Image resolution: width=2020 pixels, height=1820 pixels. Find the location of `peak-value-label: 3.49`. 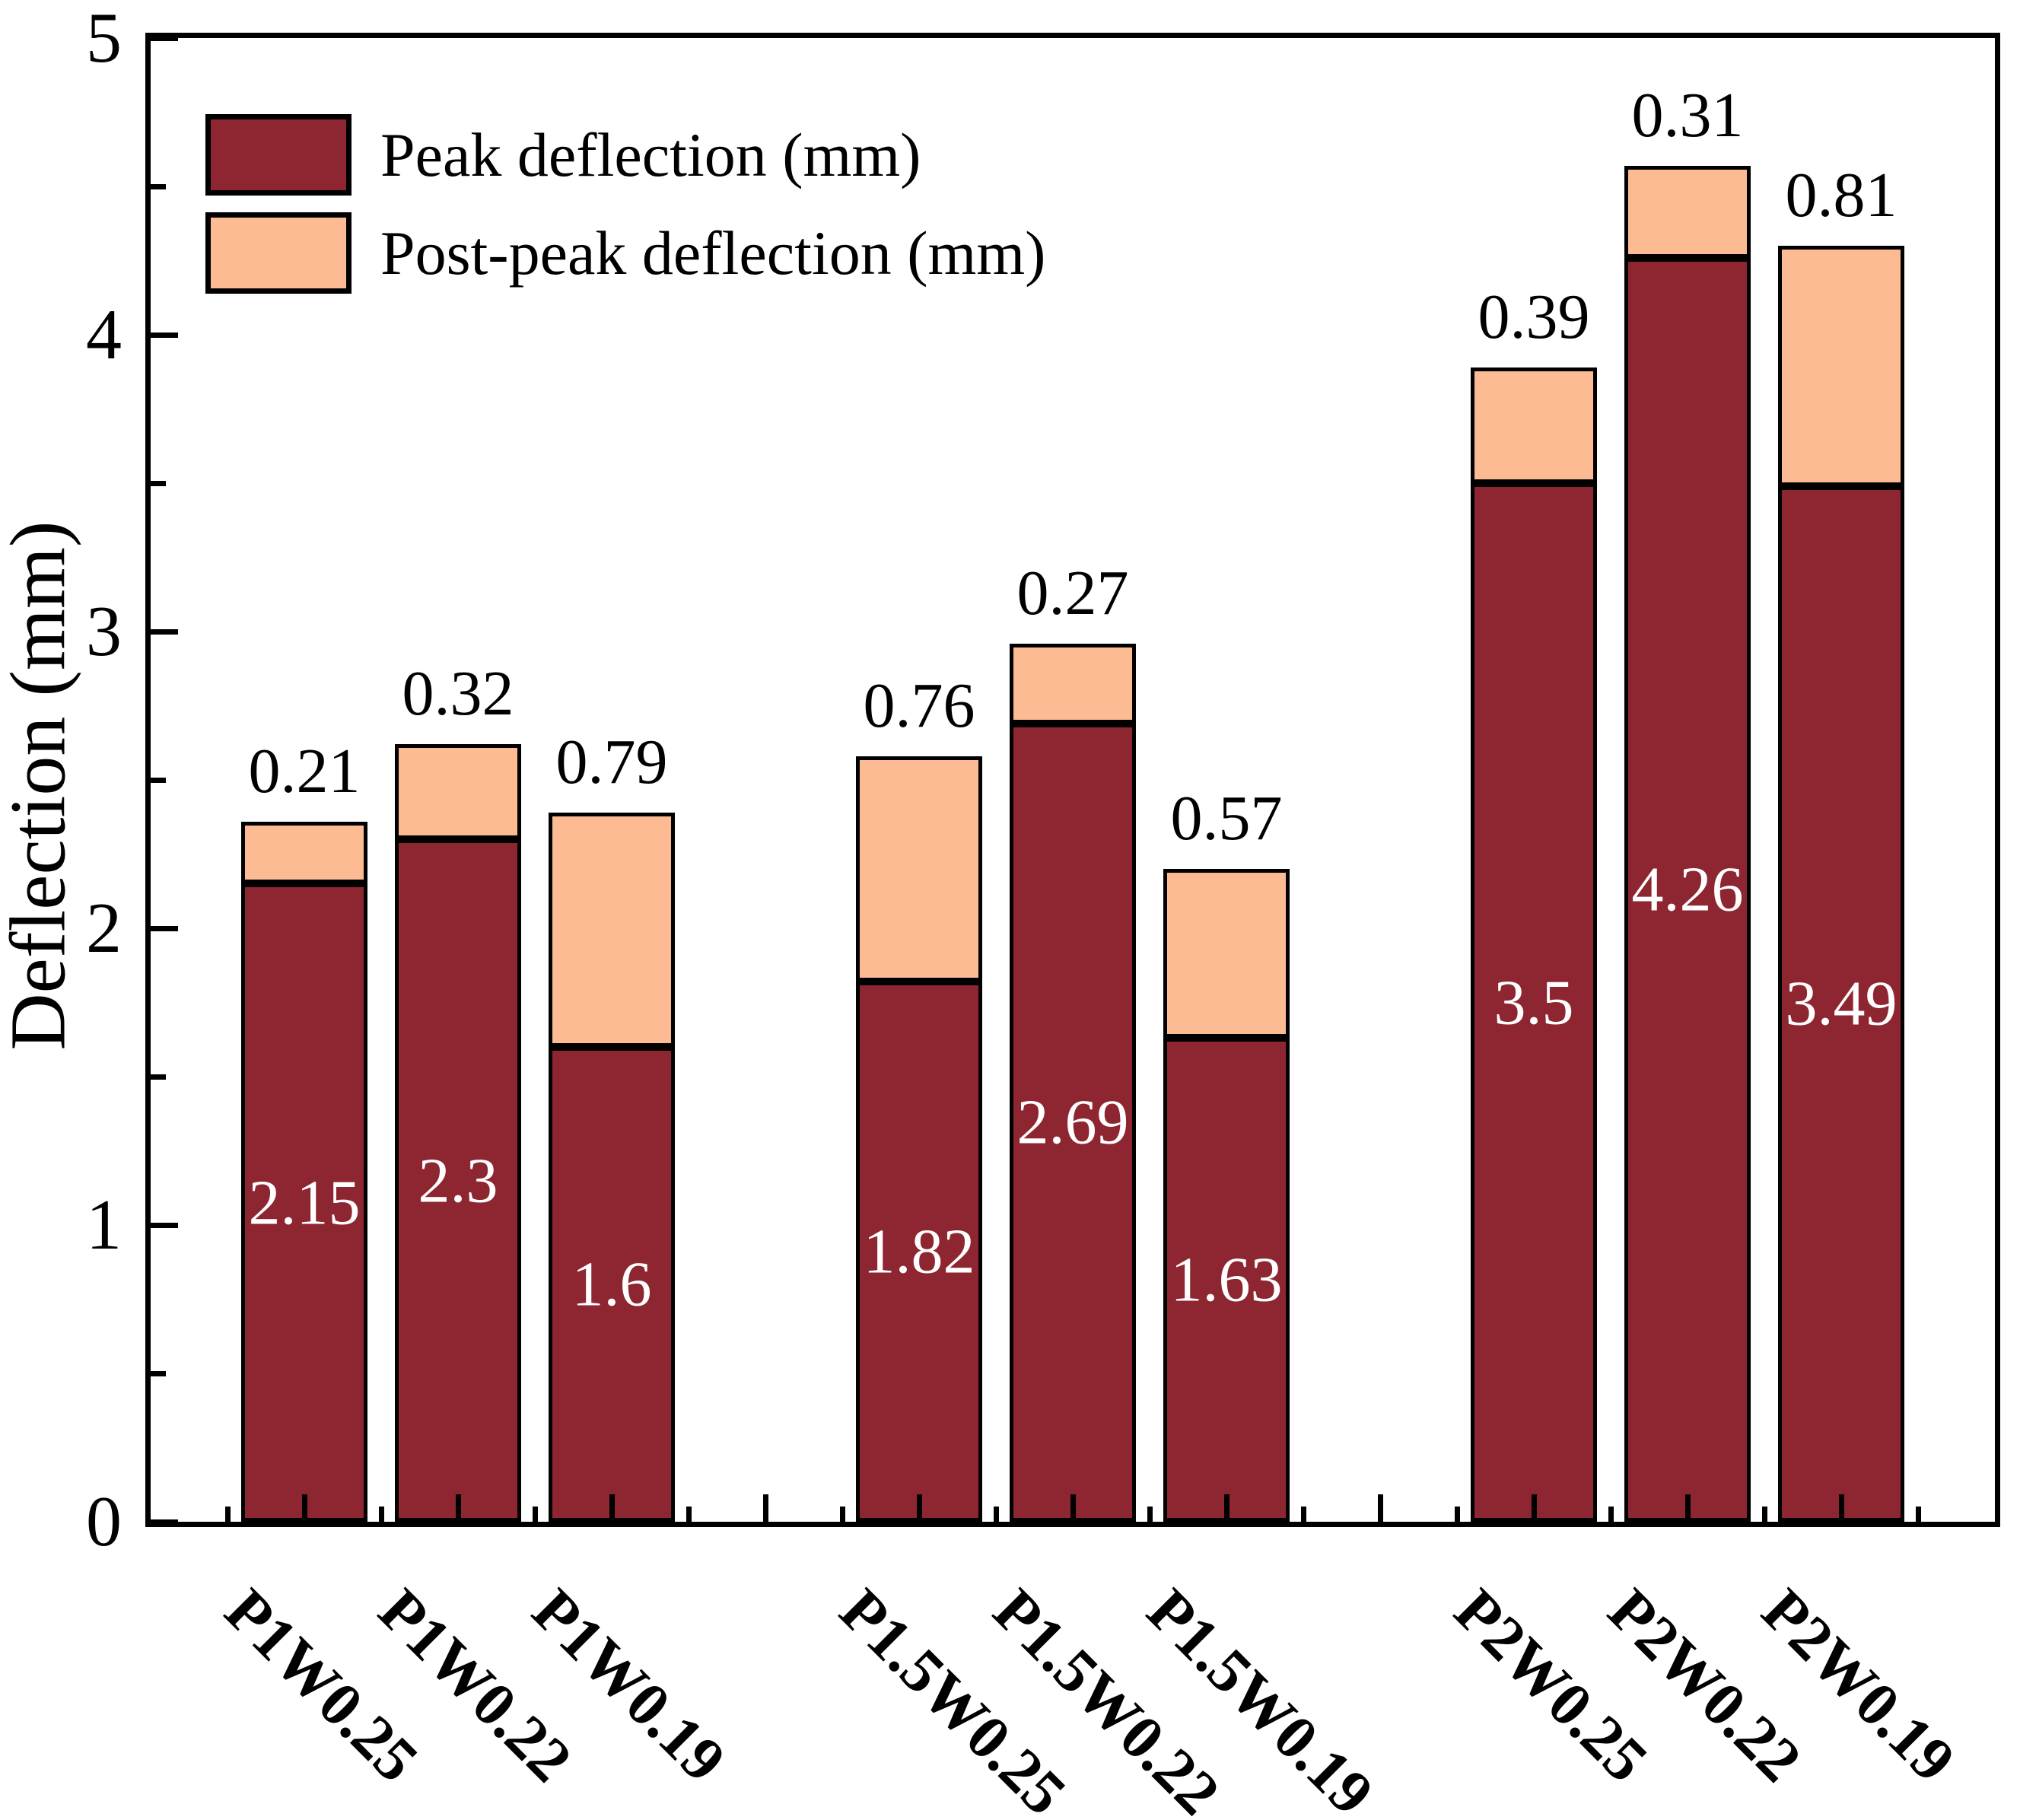

peak-value-label: 3.49 is located at coordinates (1841, 1004).